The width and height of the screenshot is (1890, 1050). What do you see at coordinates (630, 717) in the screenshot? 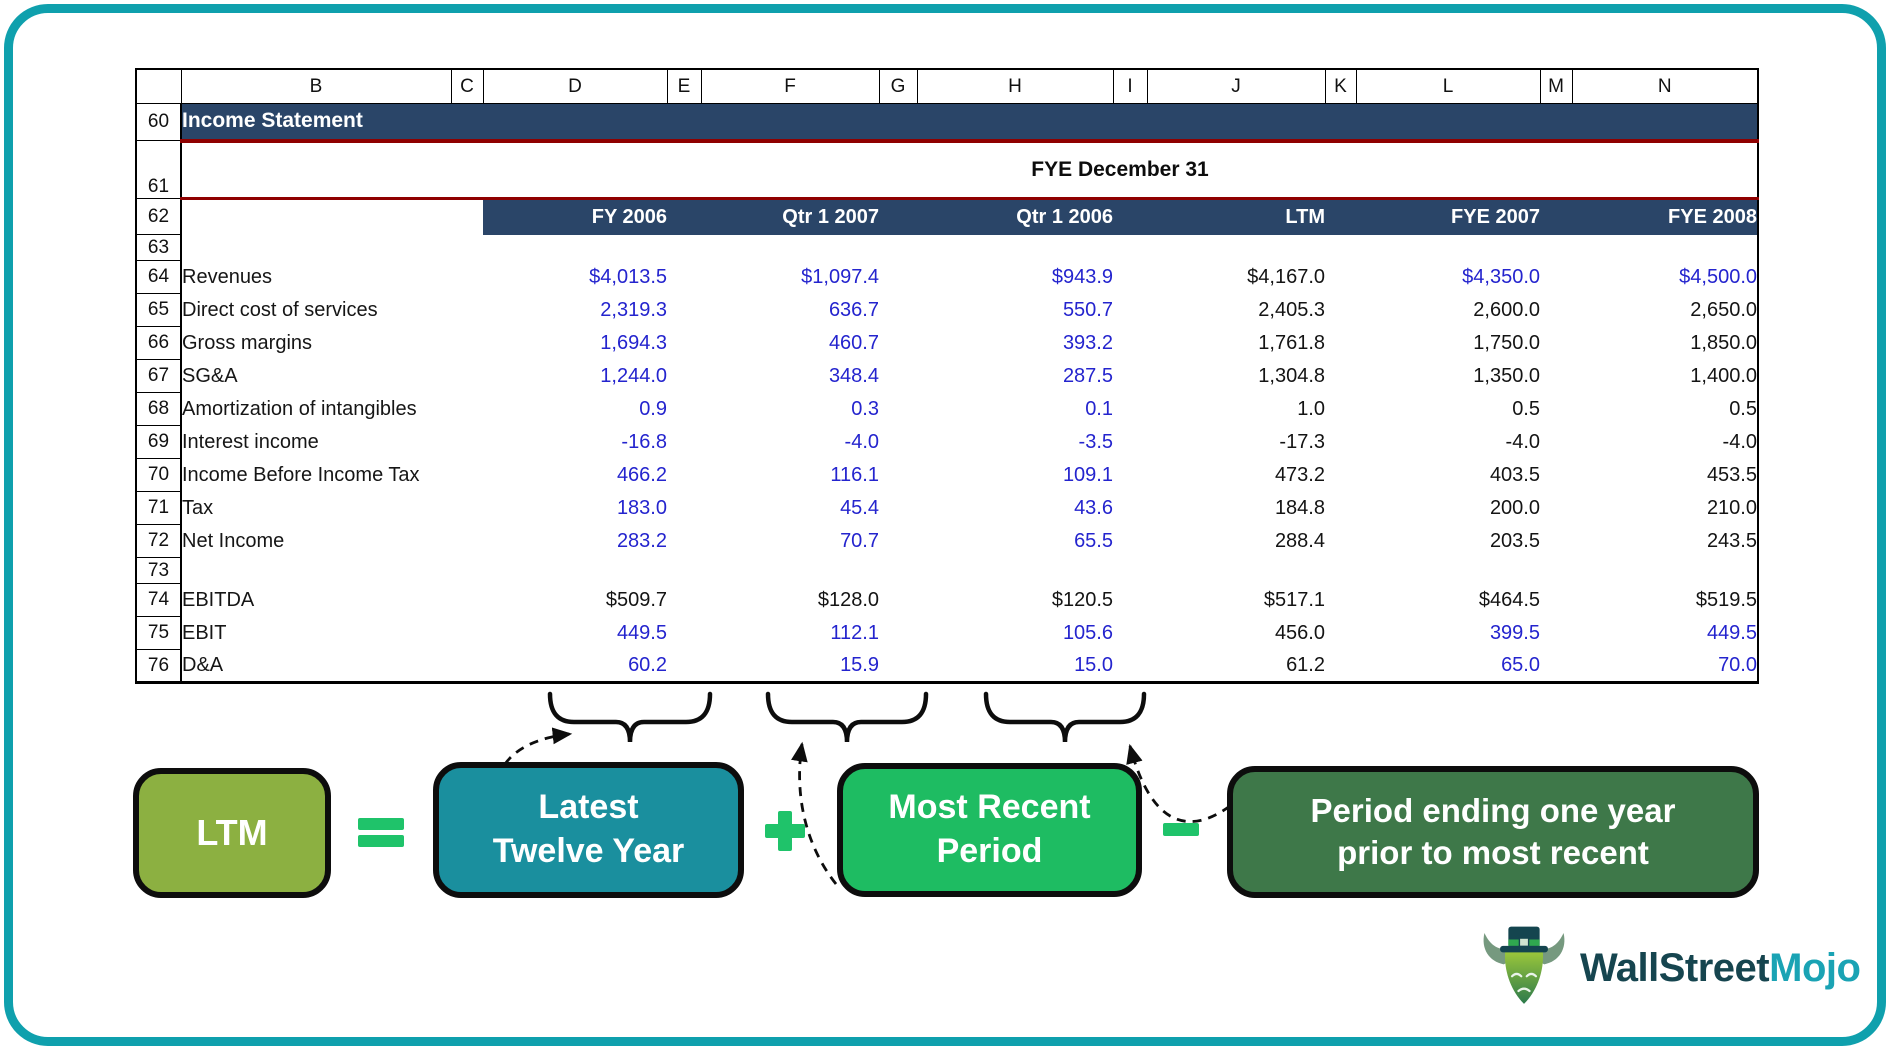
I see `brace-fy2006-column` at bounding box center [630, 717].